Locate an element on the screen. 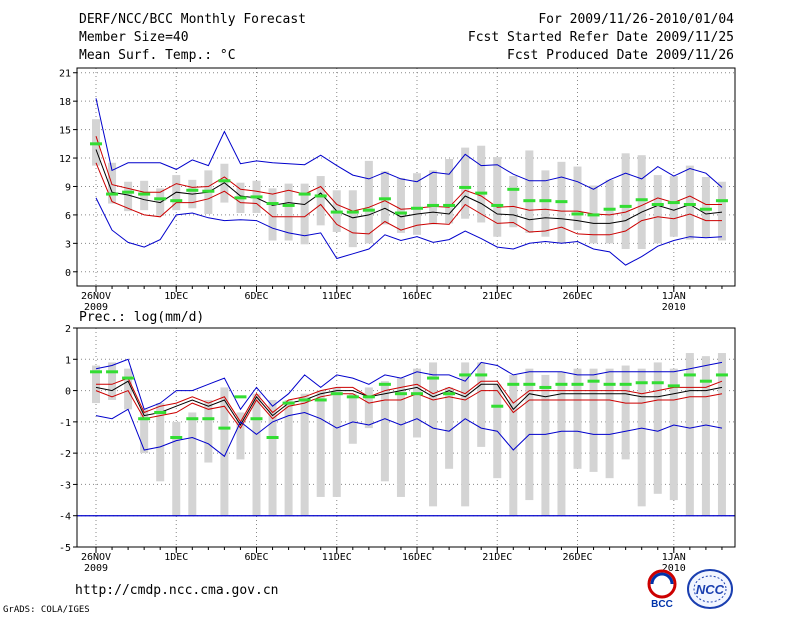  fcst-produced-label: Fcst Produced Date 2009/11/26 is located at coordinates (620, 55).